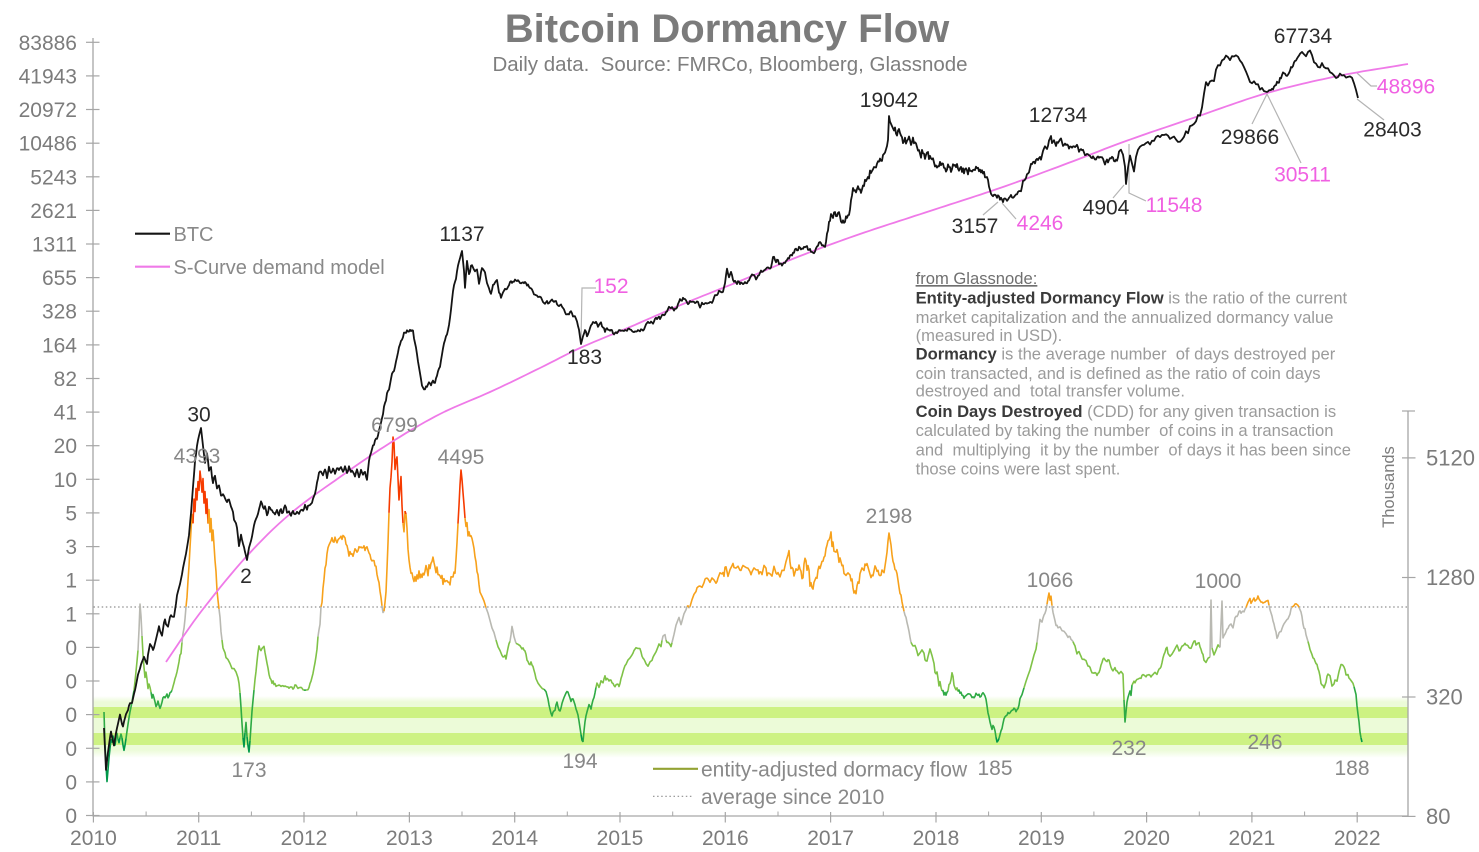 This screenshot has width=1479, height=852. Describe the element at coordinates (977, 278) in the screenshot. I see `svg-text: from Glassnode:` at that location.